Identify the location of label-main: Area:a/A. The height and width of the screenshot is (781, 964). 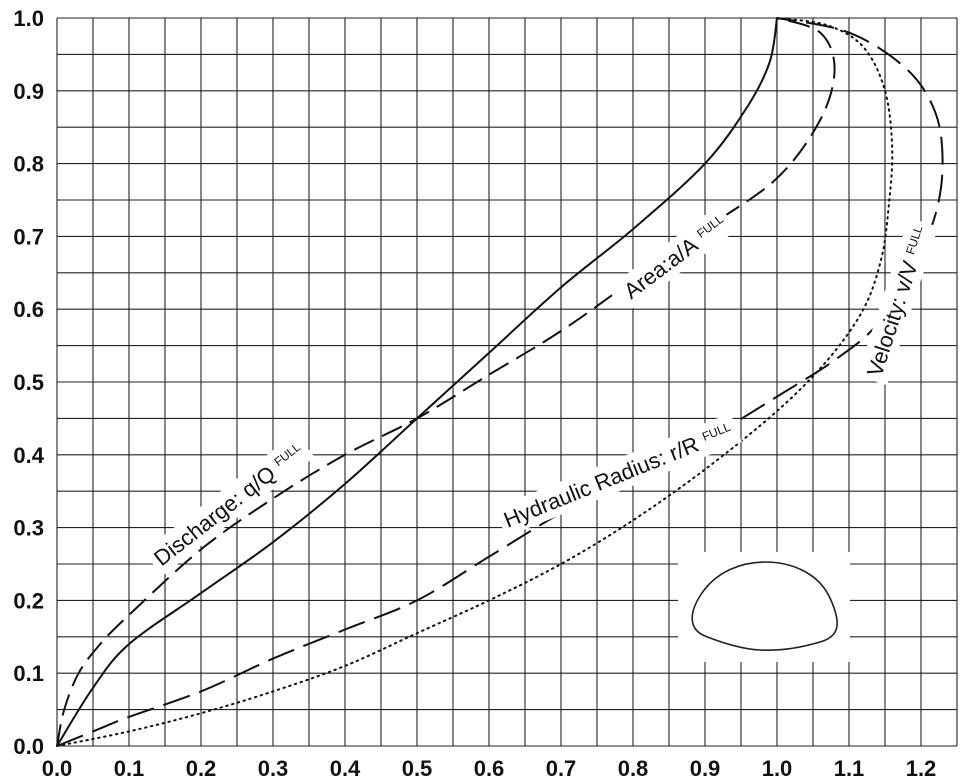
(661, 268).